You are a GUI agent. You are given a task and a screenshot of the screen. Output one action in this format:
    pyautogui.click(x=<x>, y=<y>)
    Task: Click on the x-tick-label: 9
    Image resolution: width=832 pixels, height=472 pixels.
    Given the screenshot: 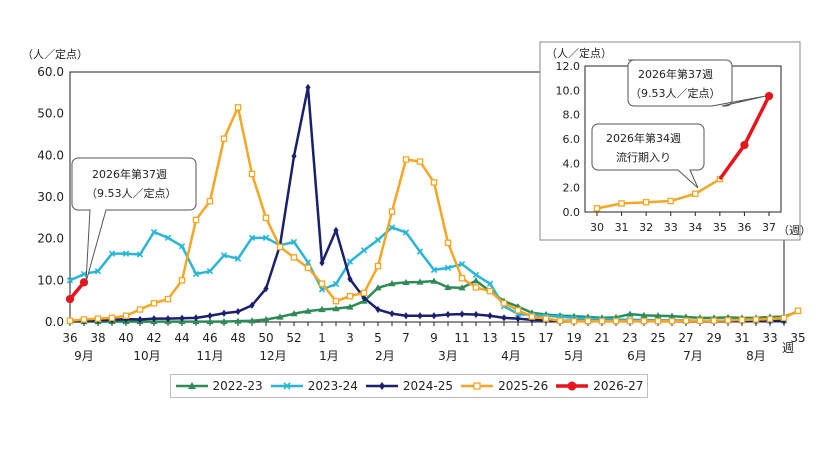 What is the action you would take?
    pyautogui.click(x=434, y=338)
    